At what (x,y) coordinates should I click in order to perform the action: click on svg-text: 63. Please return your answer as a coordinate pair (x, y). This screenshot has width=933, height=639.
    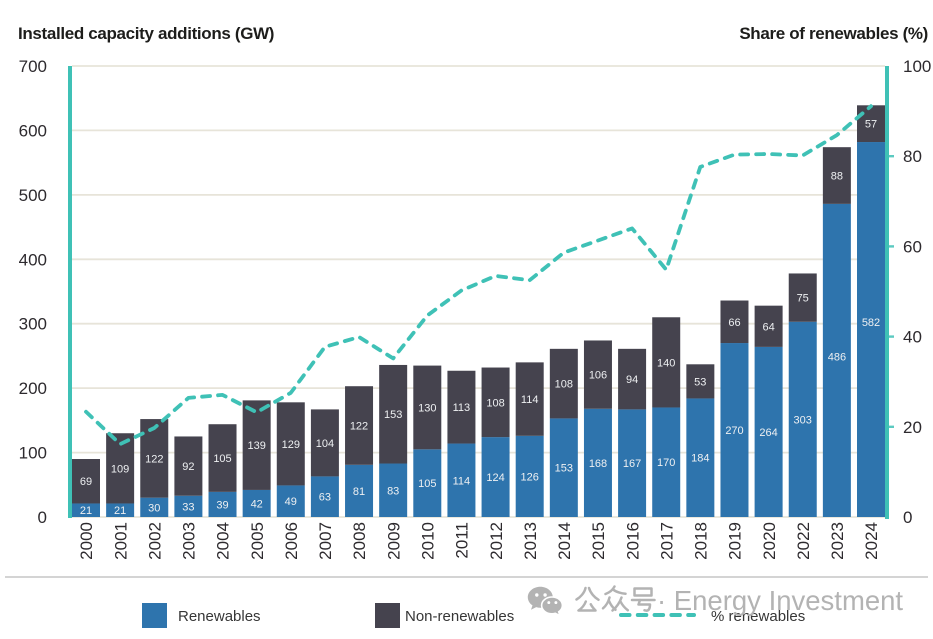
    Looking at the image, I should click on (325, 498).